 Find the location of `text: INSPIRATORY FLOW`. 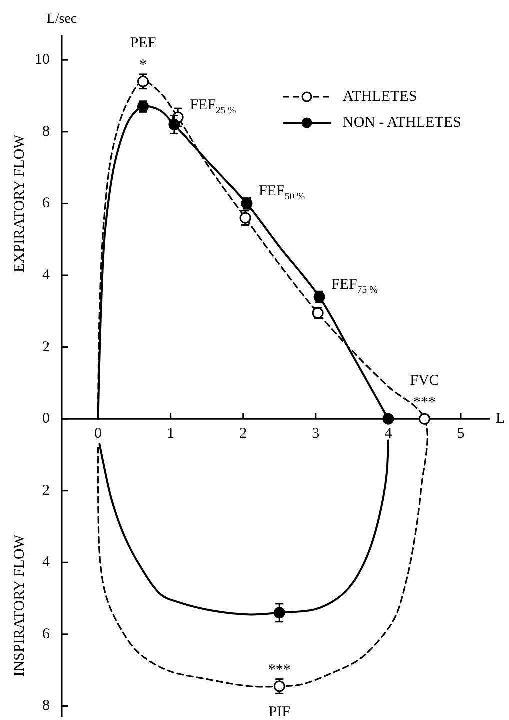

text: INSPIRATORY FLOW is located at coordinates (20, 605).